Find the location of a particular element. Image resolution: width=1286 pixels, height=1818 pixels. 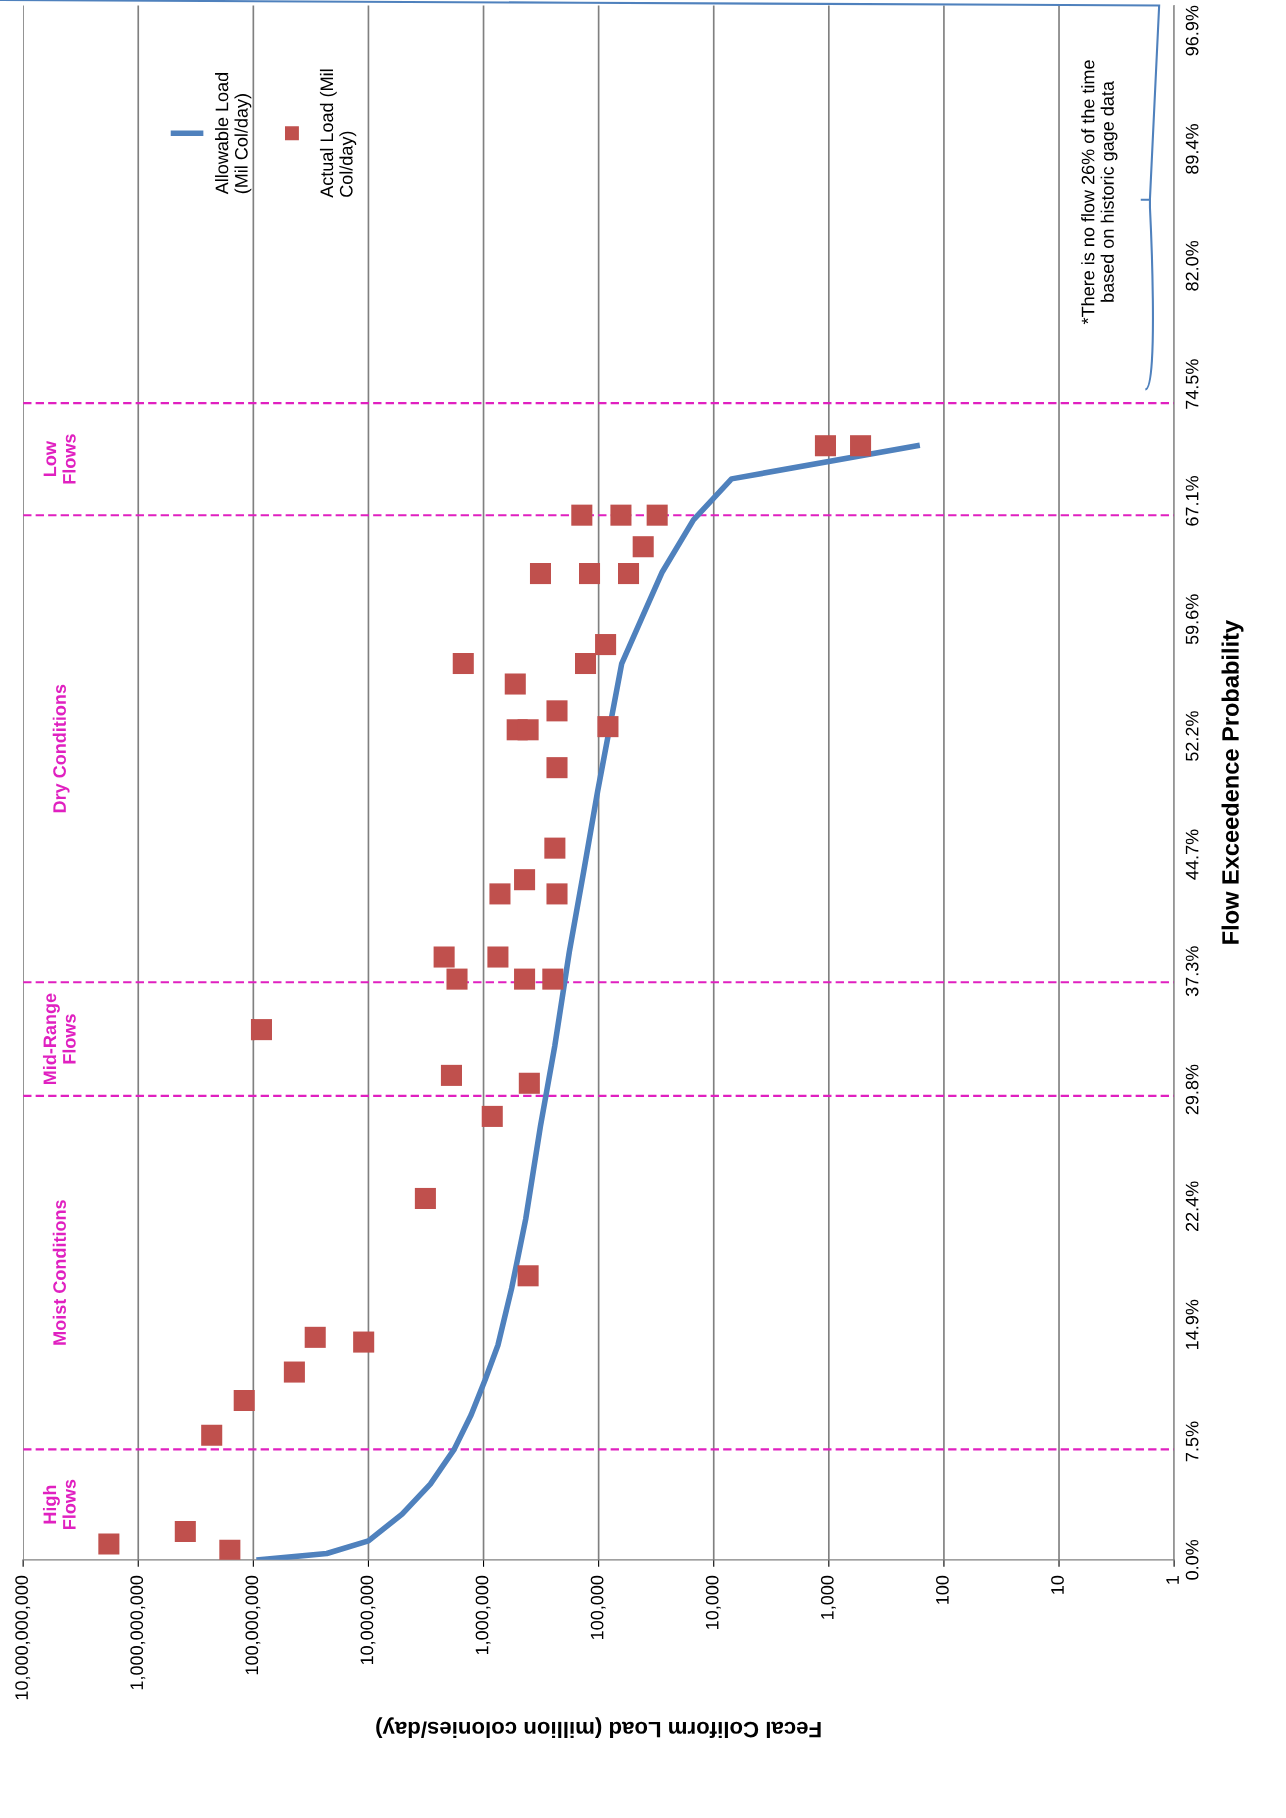

y-tick-label: 0.0% is located at coordinates (1192, 1559).